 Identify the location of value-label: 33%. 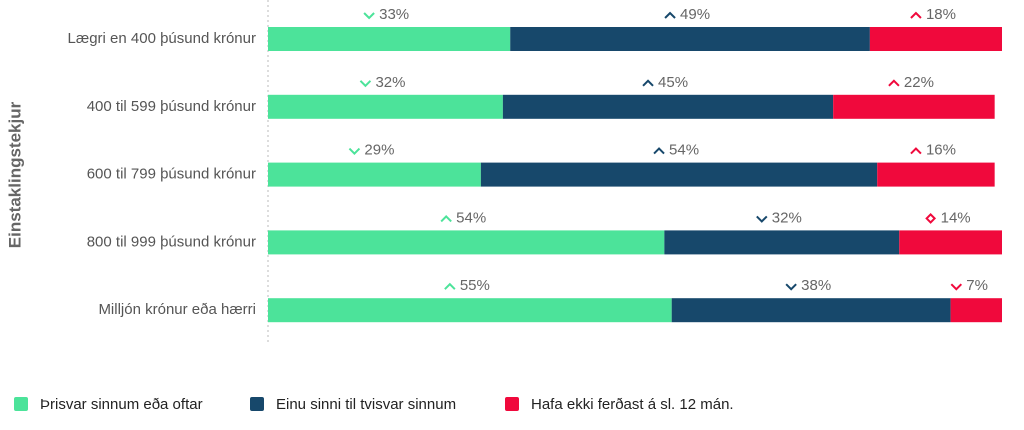
(394, 14).